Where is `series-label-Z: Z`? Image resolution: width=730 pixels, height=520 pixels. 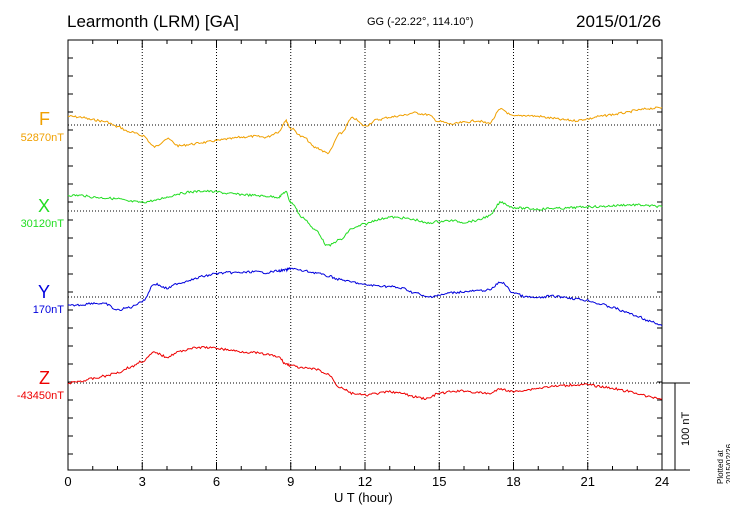
series-label-Z: Z is located at coordinates (44, 378).